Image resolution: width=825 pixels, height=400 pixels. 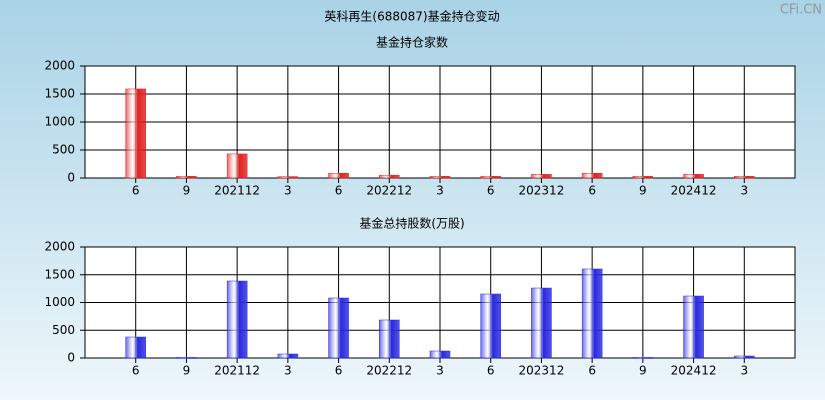 What do you see at coordinates (801, 10) in the screenshot?
I see `watermark: CFi.CN` at bounding box center [801, 10].